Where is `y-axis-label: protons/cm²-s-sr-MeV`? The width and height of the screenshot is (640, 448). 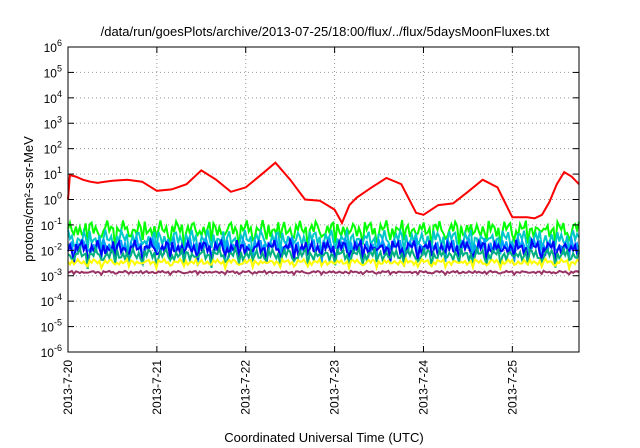
y-axis-label: protons/cm²-s-sr-MeV is located at coordinates (28, 199).